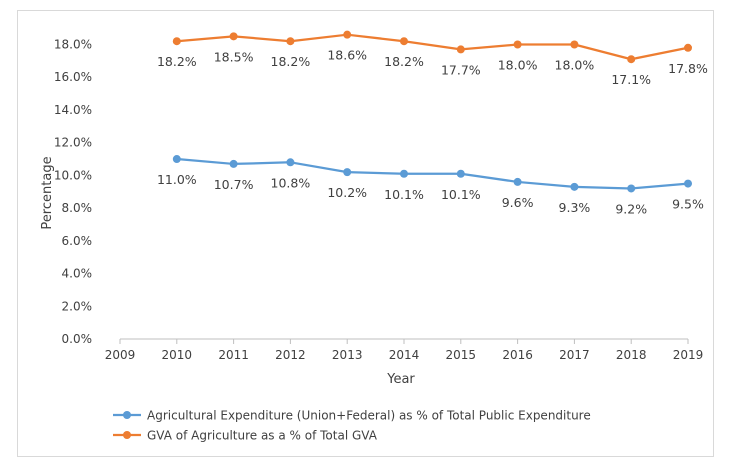 This screenshot has height=467, width=735. Describe the element at coordinates (461, 69) in the screenshot. I see `data-label: 17.7%` at that location.